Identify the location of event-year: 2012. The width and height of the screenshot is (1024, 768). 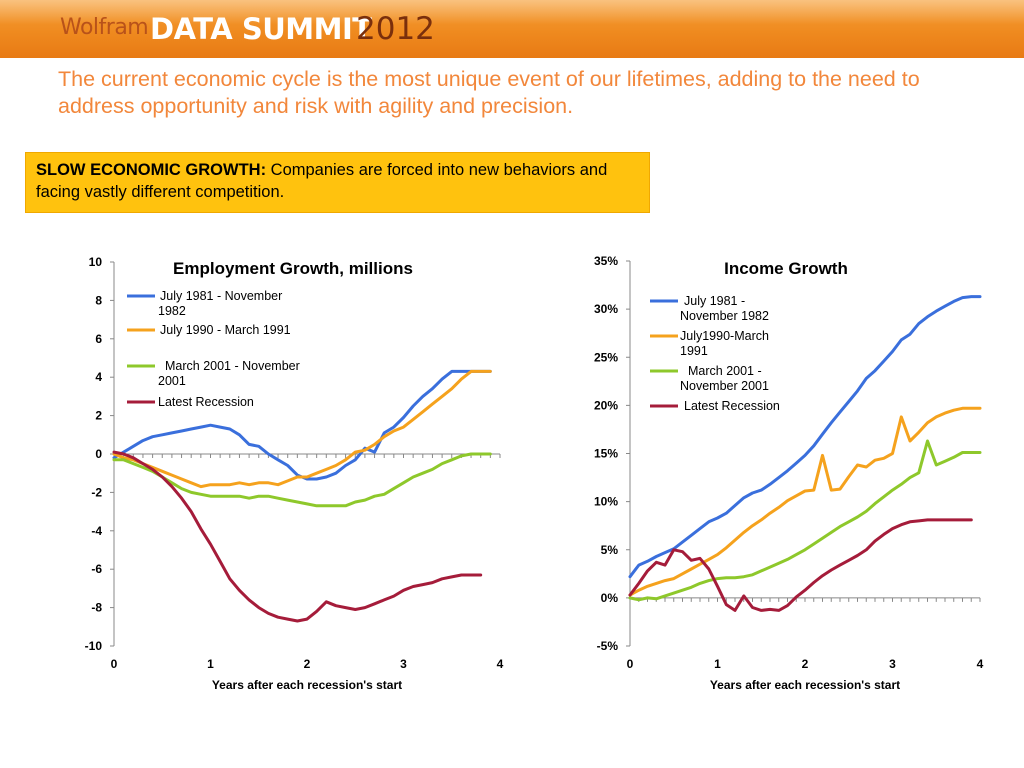
(395, 29).